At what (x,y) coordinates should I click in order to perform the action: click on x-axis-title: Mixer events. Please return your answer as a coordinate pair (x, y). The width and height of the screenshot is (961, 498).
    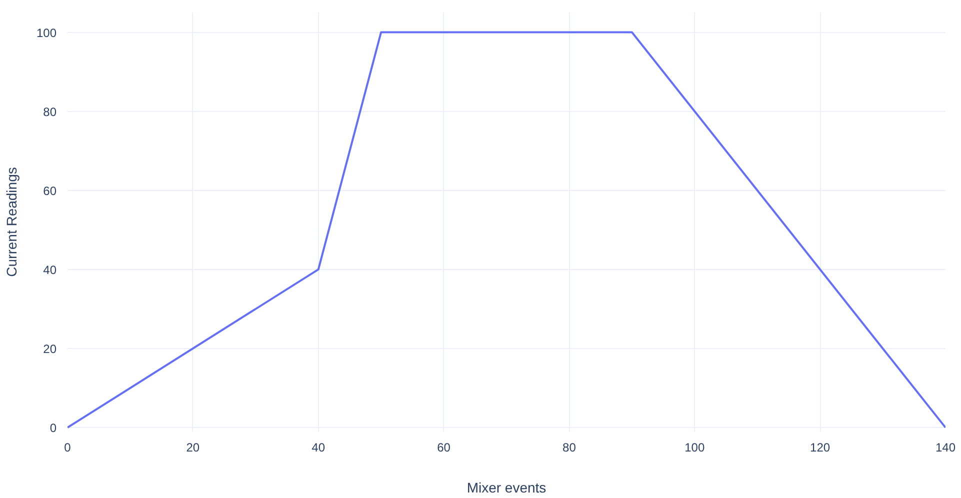
    Looking at the image, I should click on (506, 488).